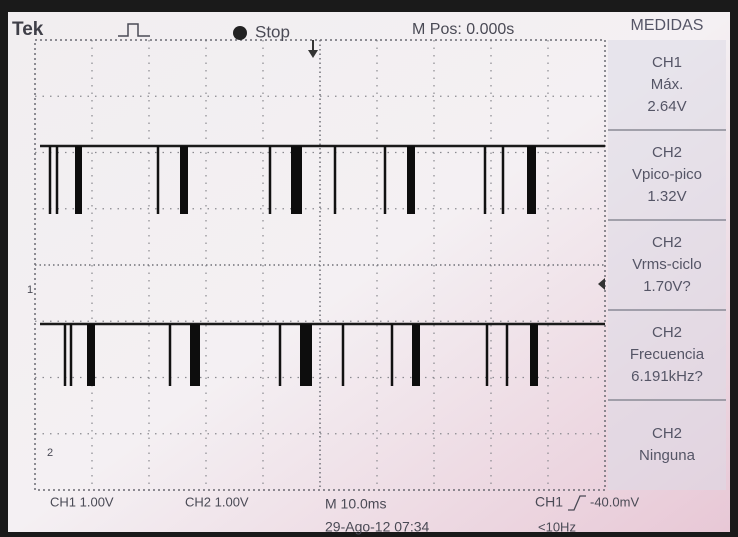 The width and height of the screenshot is (738, 537). Describe the element at coordinates (50, 453) in the screenshot. I see `ch2-marker: 2` at that location.